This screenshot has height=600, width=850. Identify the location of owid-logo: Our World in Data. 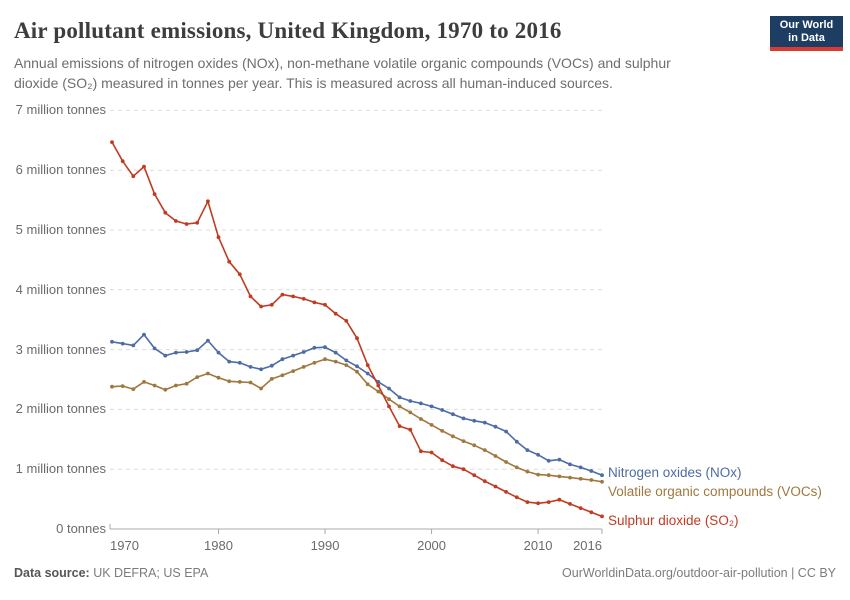
(806, 33).